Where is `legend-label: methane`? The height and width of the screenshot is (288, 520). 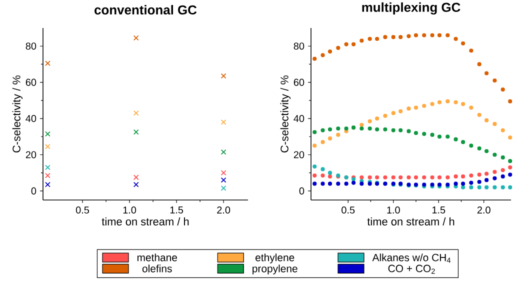
legend-label: methane is located at coordinates (157, 258).